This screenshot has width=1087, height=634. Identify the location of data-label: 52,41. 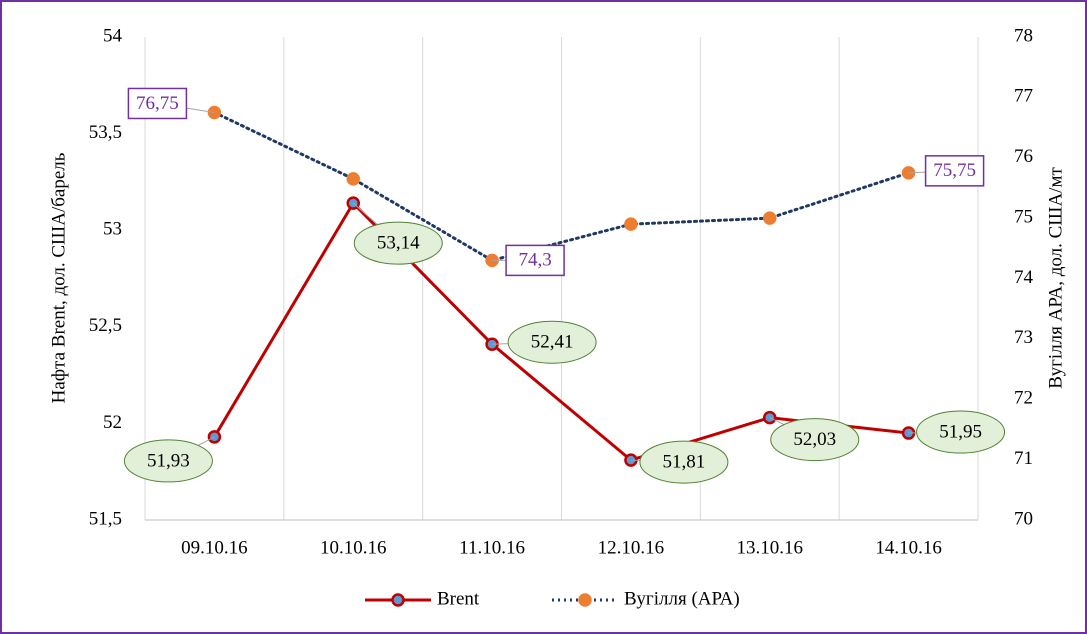
(552, 342).